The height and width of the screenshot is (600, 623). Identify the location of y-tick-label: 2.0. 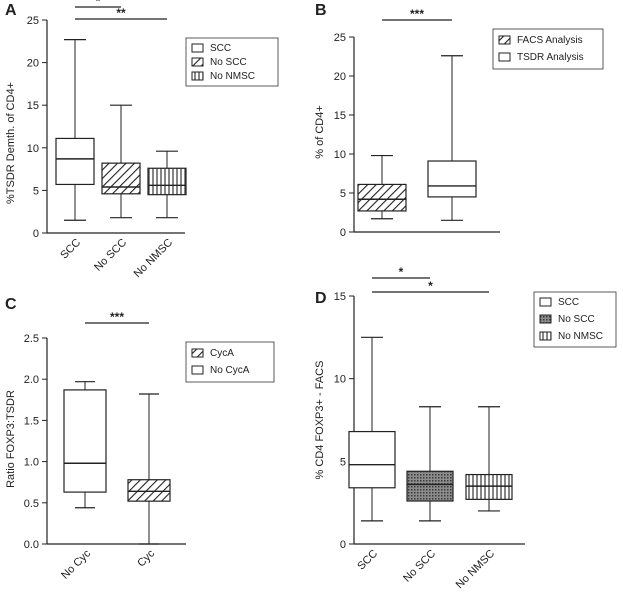
(31, 380).